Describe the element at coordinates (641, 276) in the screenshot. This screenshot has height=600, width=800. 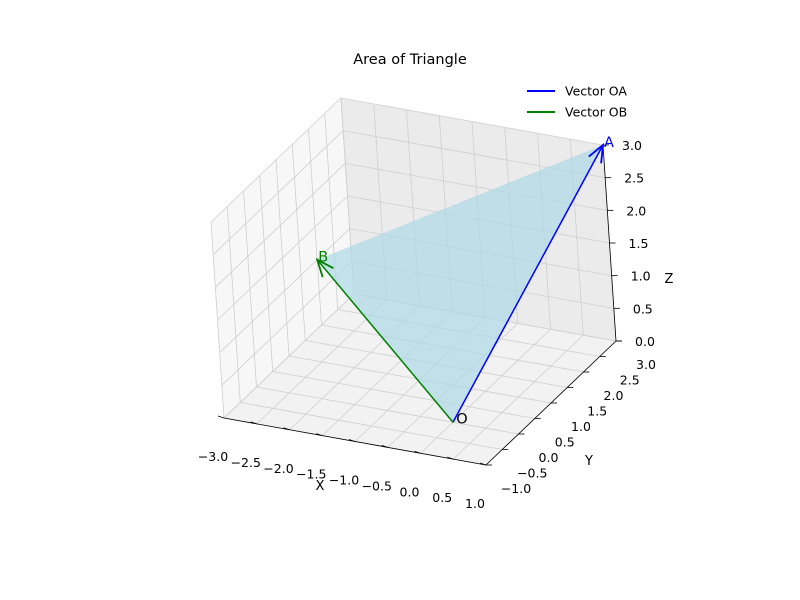
I see `z-tick-label: 1.0` at that location.